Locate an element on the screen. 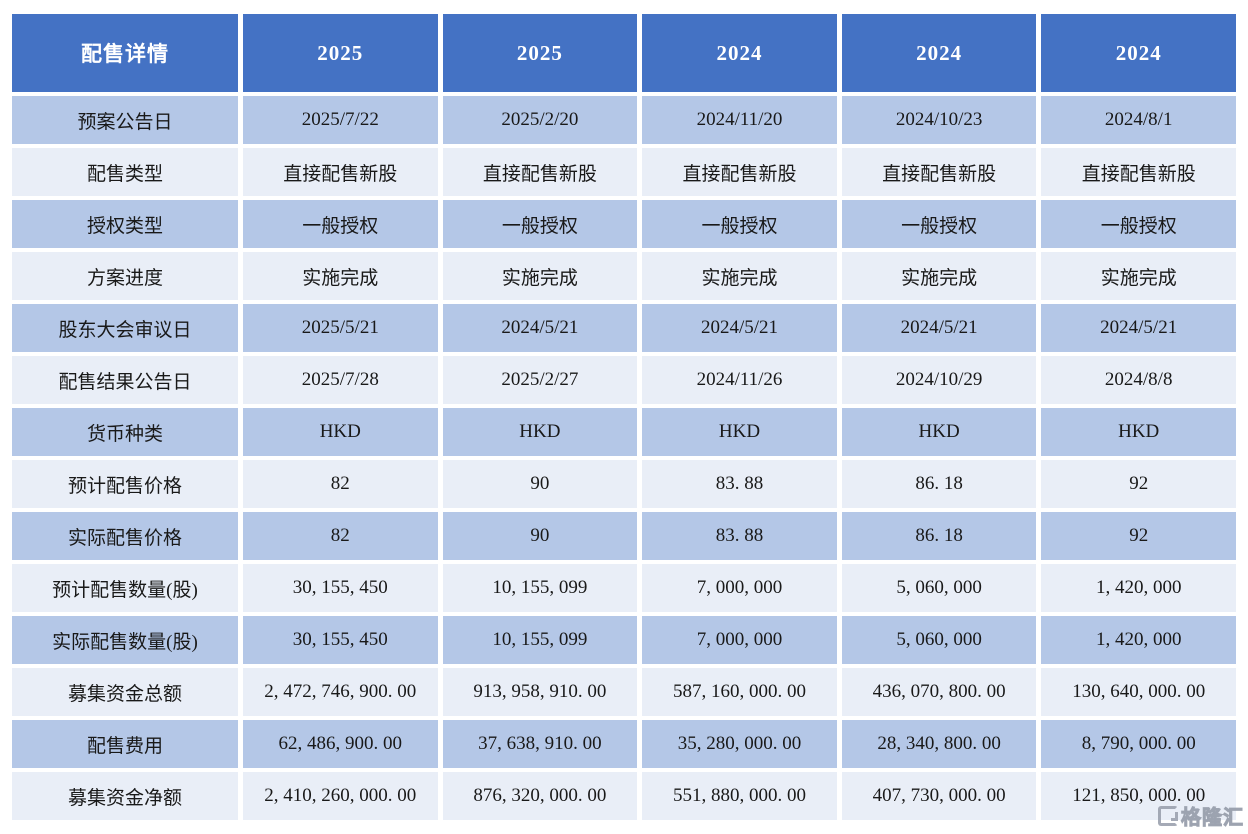  table-cell: 130, 640, 000. 00 is located at coordinates (1138, 692).